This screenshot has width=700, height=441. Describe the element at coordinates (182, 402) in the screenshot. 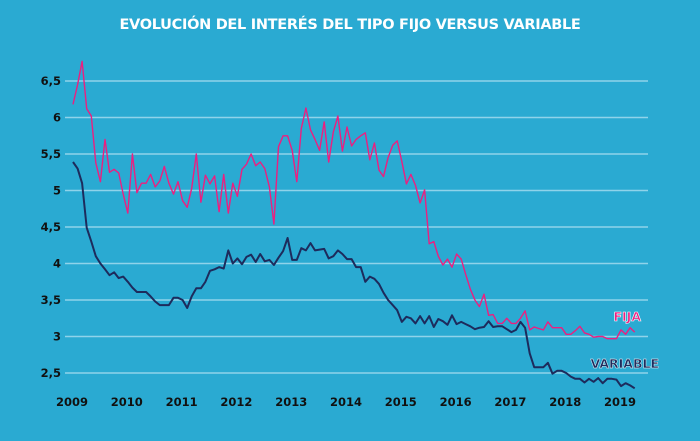

I see `x-tick-label: 2011` at that location.